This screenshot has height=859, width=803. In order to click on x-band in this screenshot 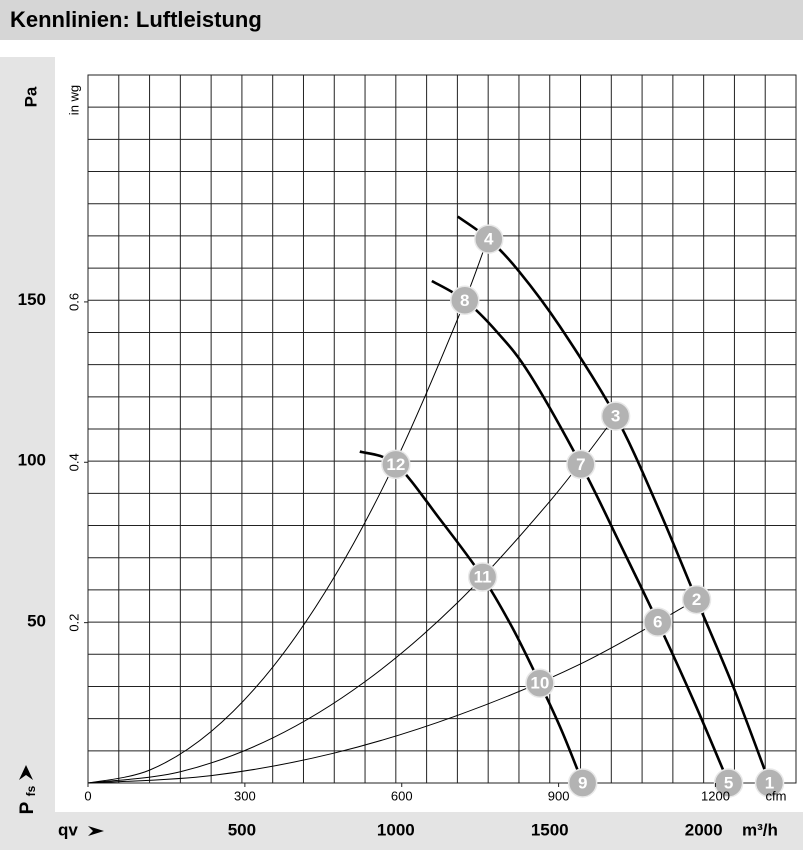, I will do `click(401, 831)`.